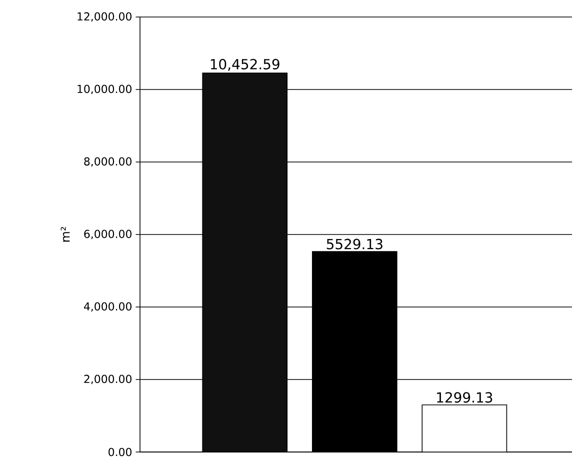 The height and width of the screenshot is (459, 573). Describe the element at coordinates (354, 244) in the screenshot. I see `data-label: 5529.13` at that location.